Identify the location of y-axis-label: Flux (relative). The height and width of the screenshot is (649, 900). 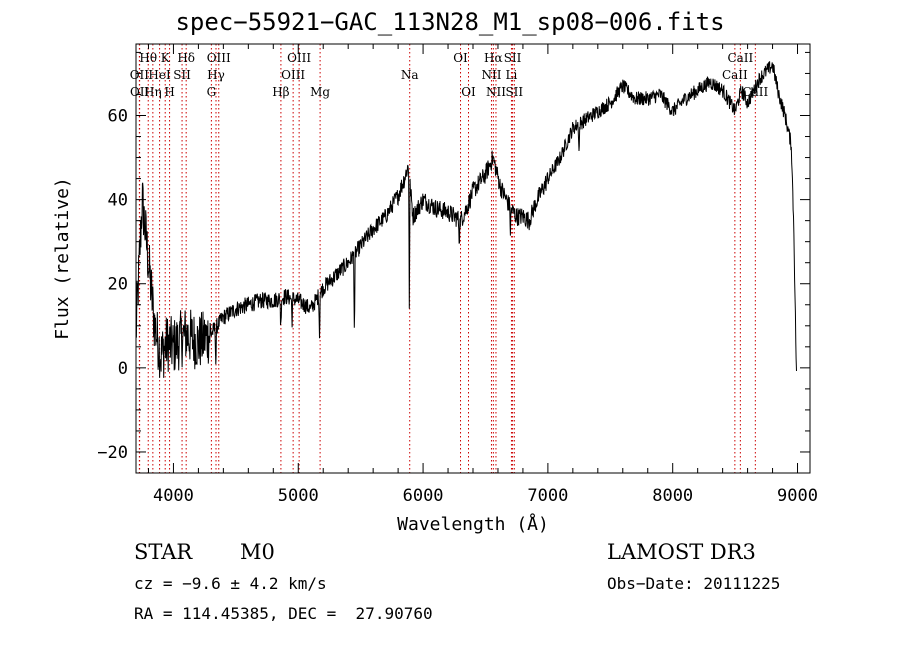
(62, 258).